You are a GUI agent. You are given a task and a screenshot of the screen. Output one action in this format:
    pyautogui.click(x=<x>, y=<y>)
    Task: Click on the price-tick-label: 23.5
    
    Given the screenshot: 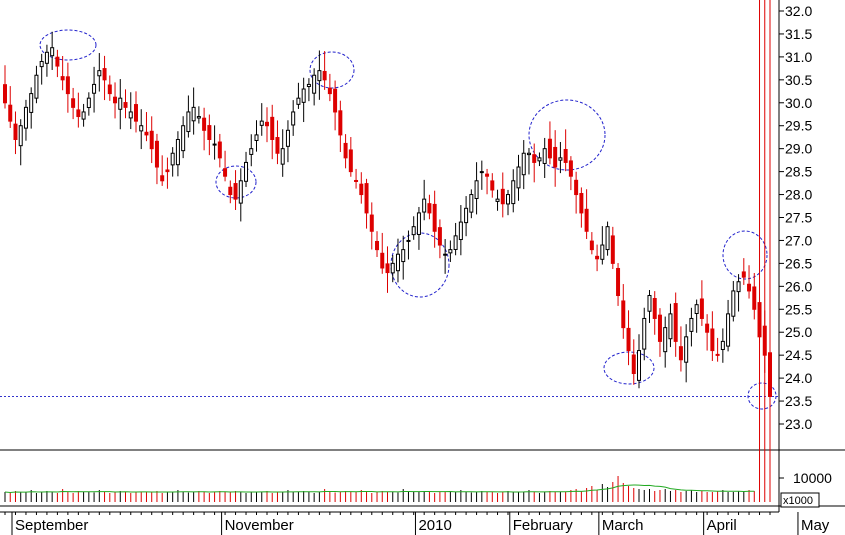 What is the action you would take?
    pyautogui.click(x=798, y=401)
    